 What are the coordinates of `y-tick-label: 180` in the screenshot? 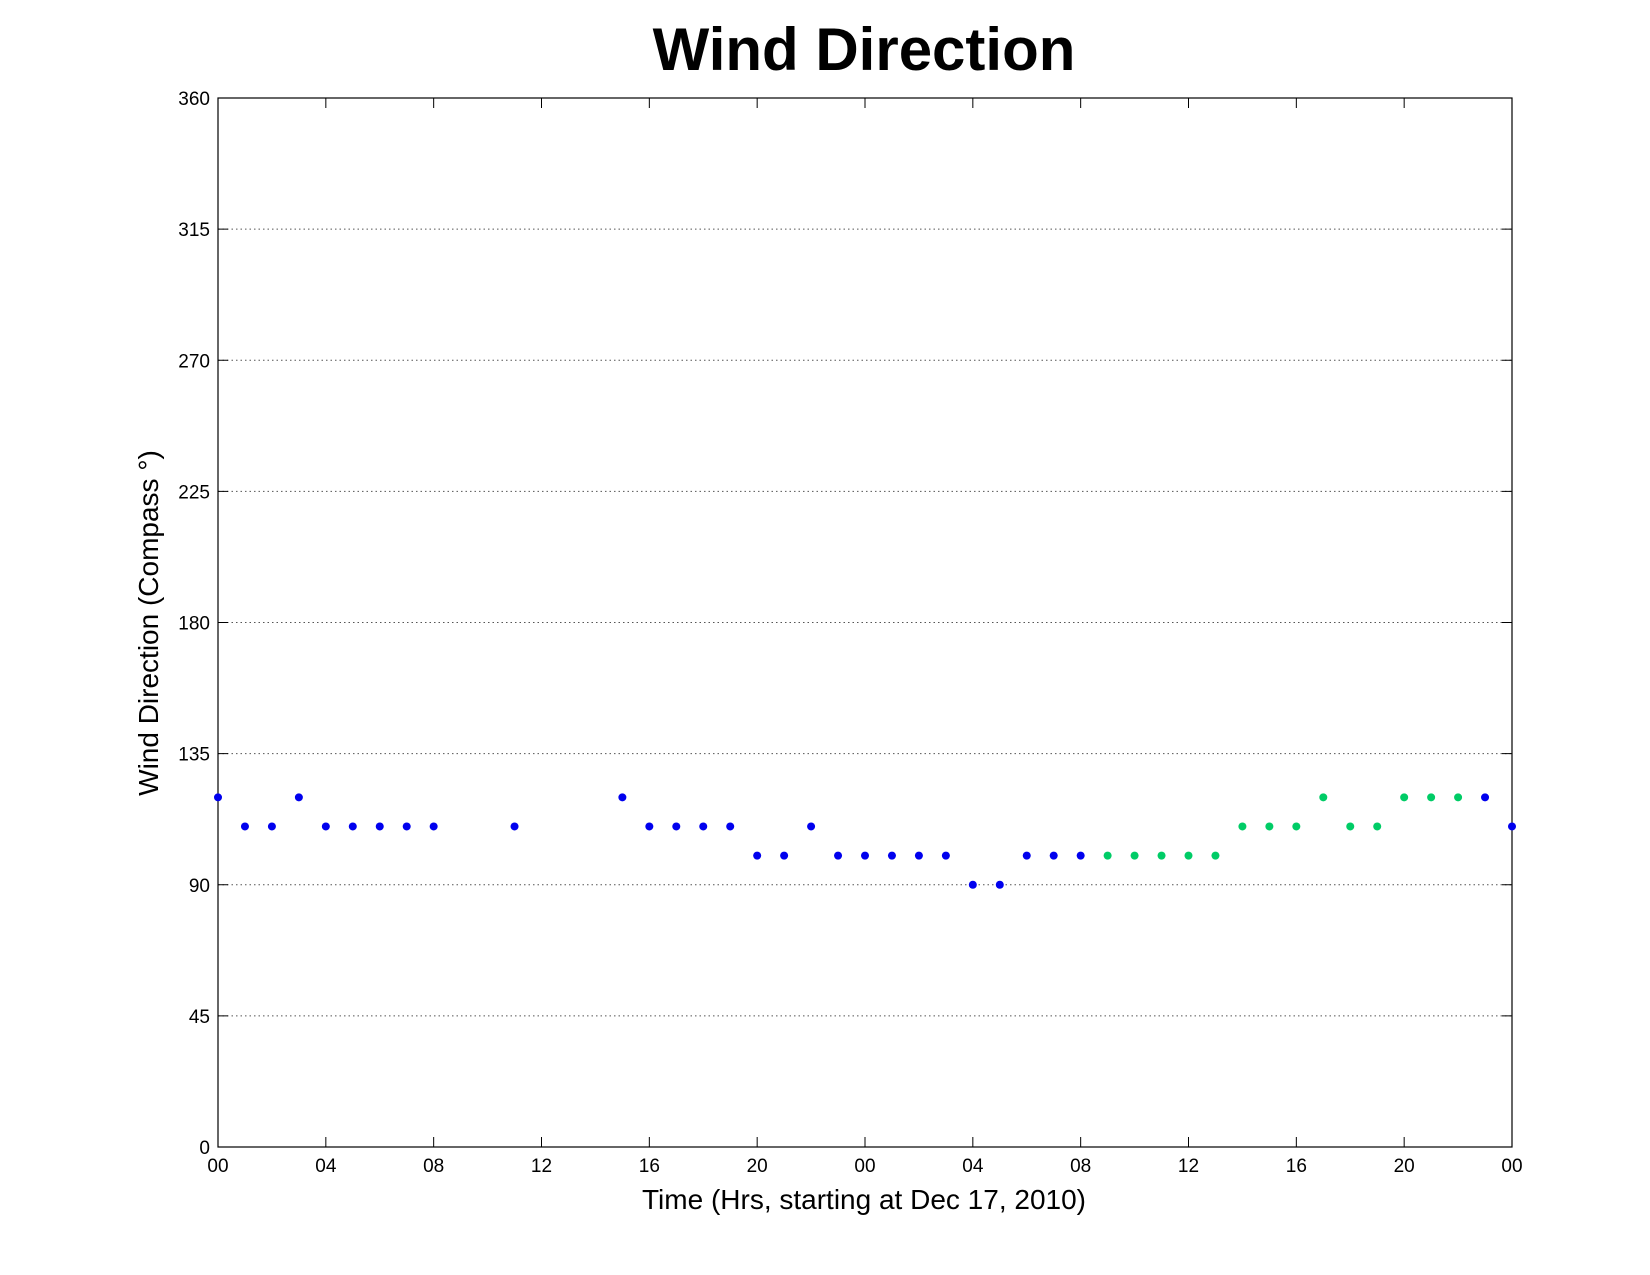 It's located at (194, 624).